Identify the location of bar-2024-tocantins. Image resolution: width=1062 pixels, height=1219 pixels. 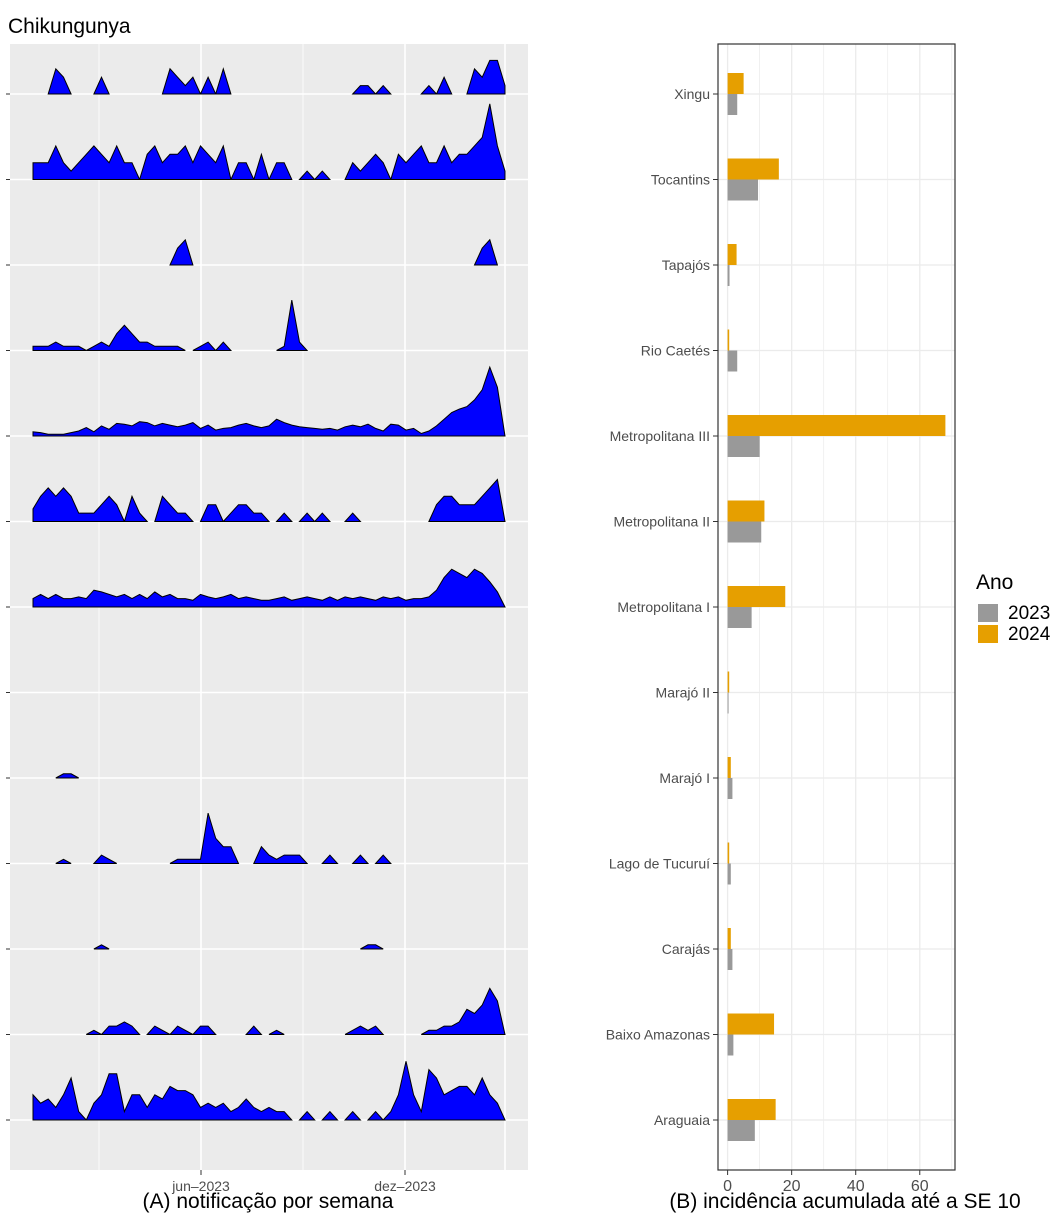
(753, 169).